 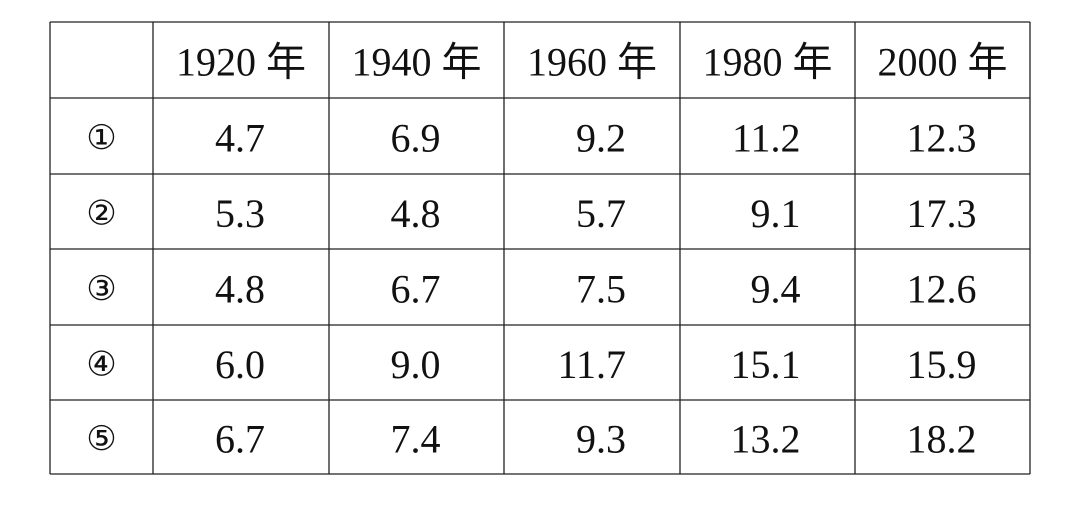 What do you see at coordinates (942, 364) in the screenshot?
I see `cell-value: 15.9` at bounding box center [942, 364].